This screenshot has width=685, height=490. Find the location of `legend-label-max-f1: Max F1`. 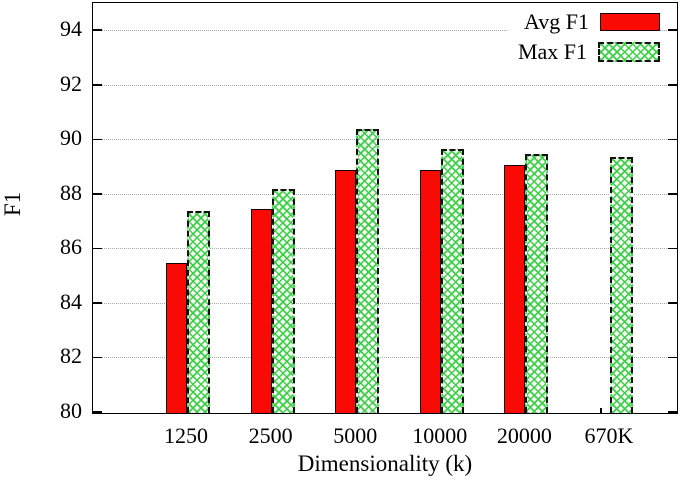

legend-label-max-f1: Max F1 is located at coordinates (552, 52).